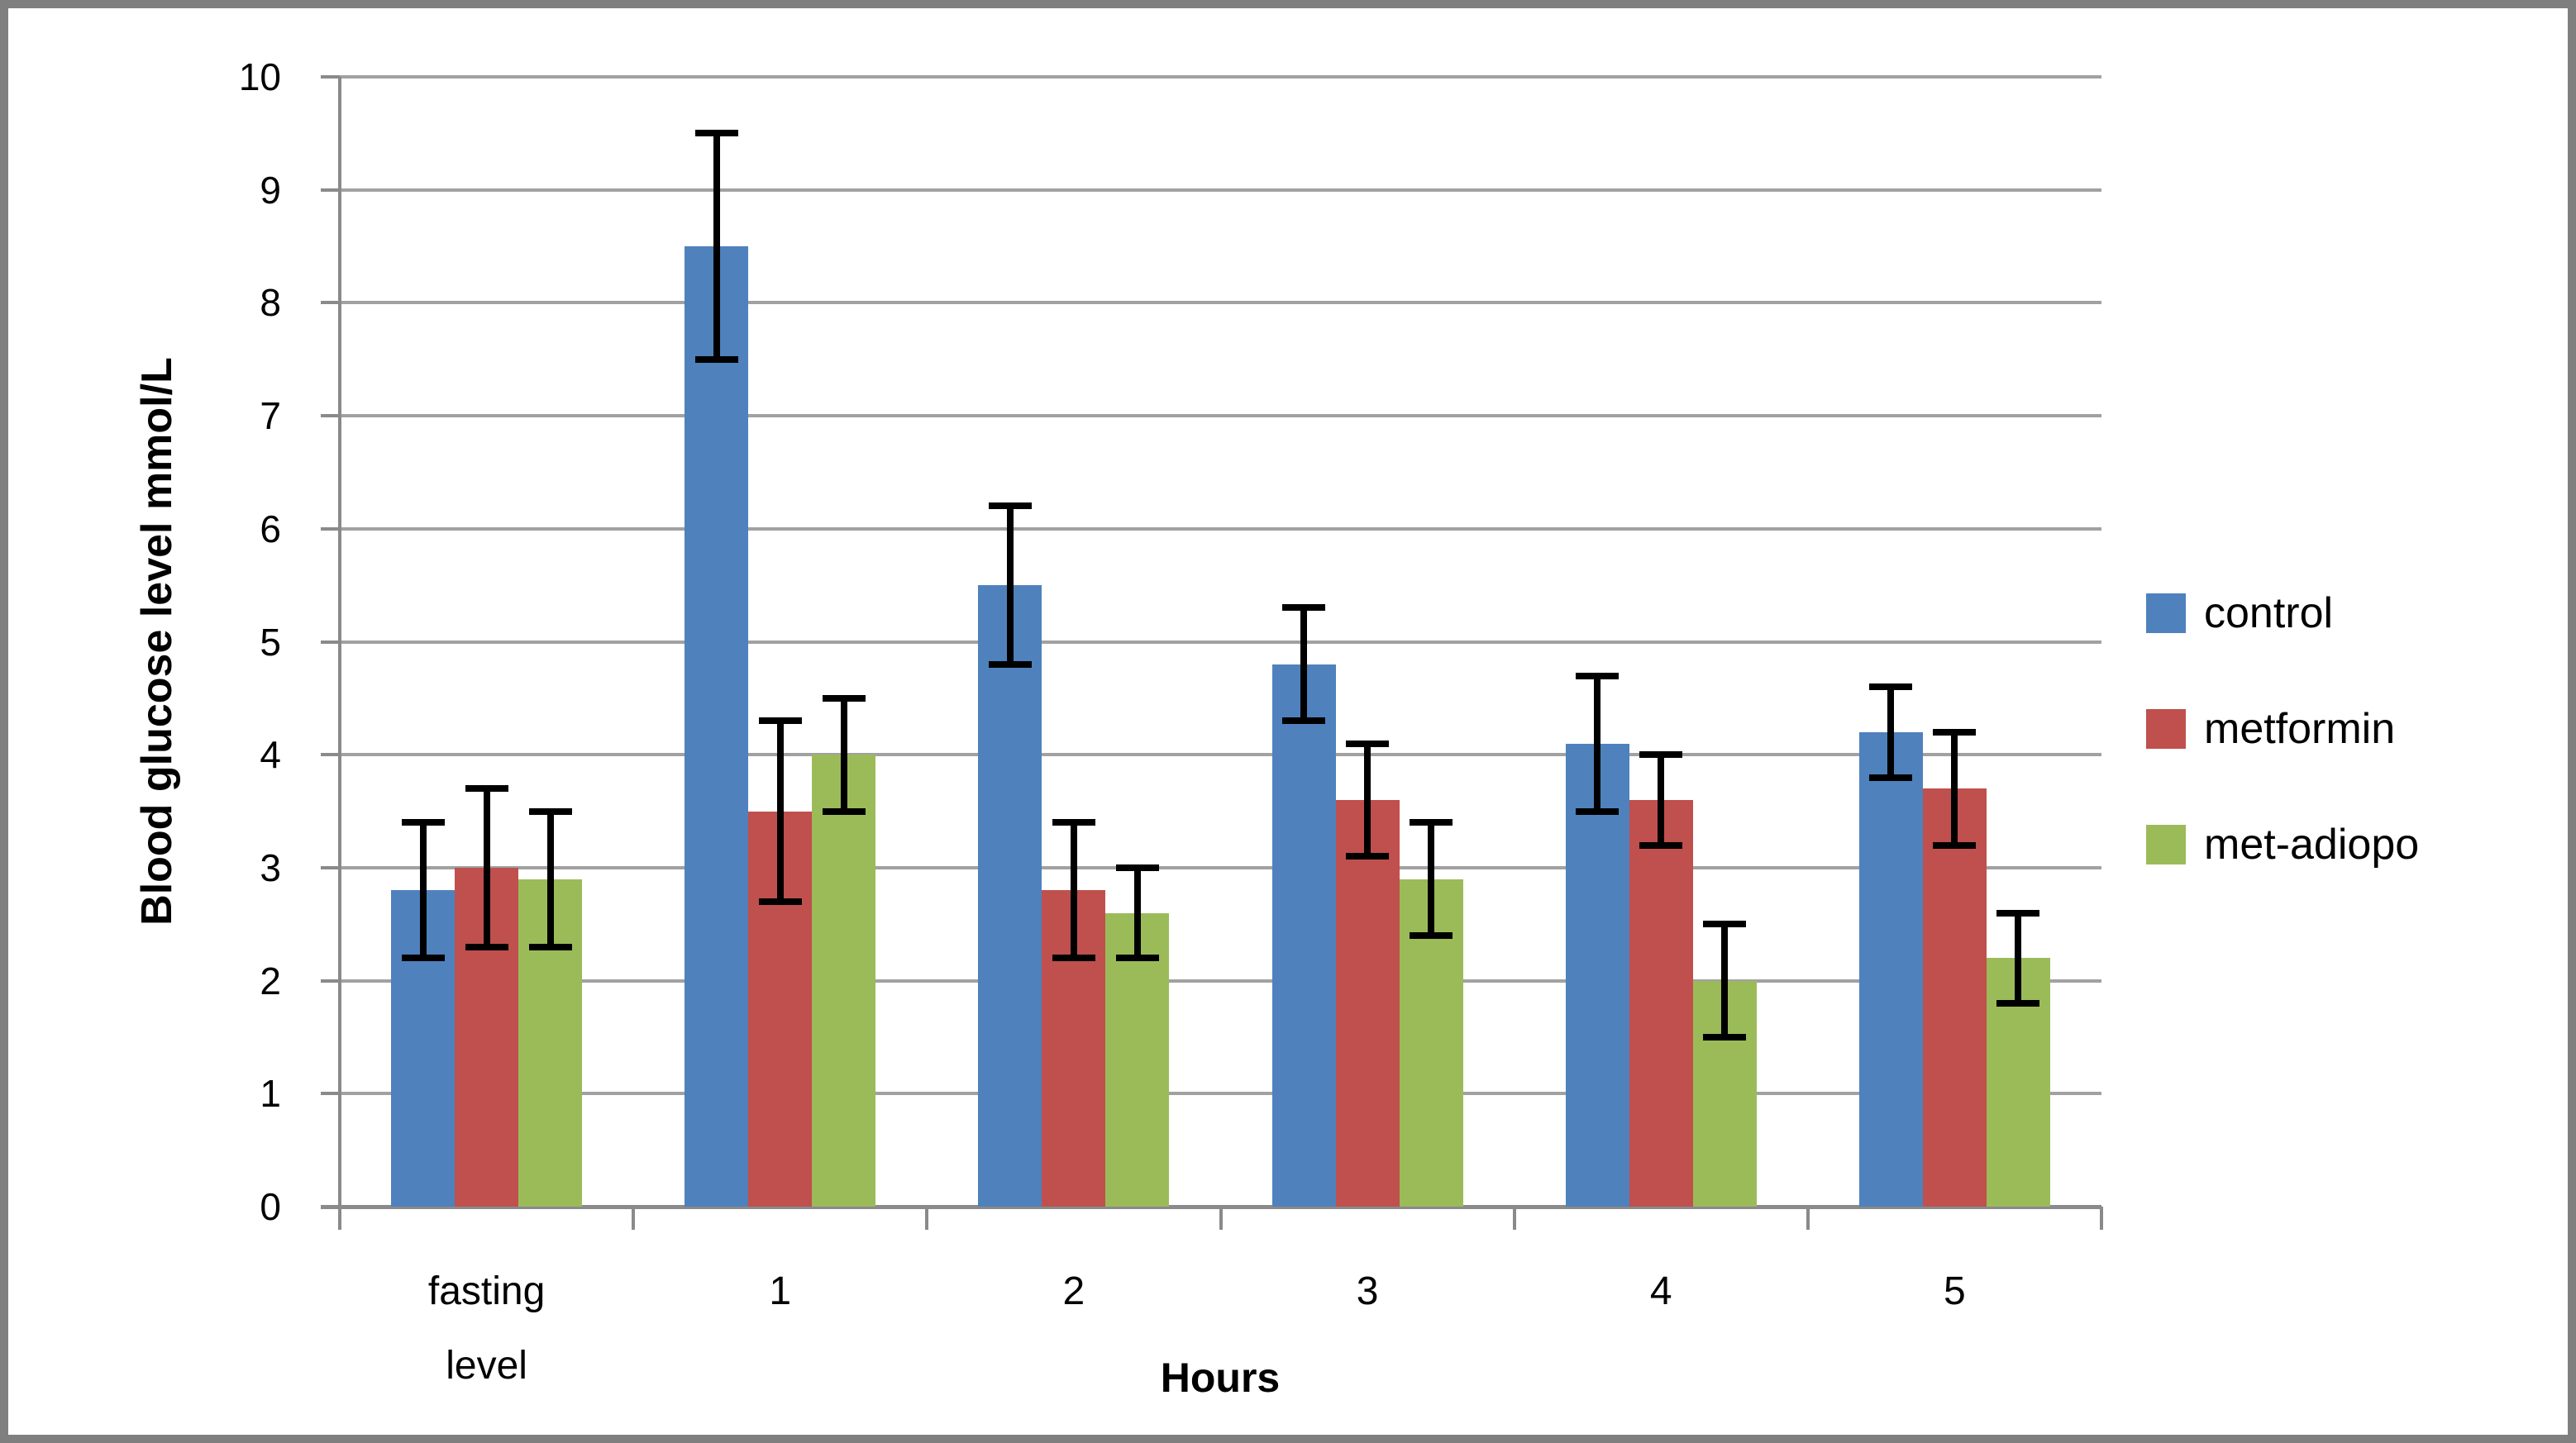  I want to click on y-tick-label-8: 8, so click(270, 303).